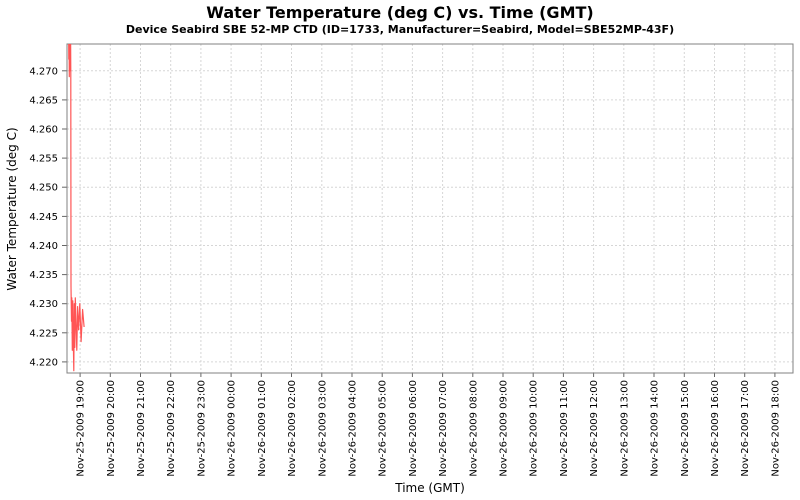 Image resolution: width=800 pixels, height=500 pixels. I want to click on x-tick-label: Nov-26-2009 00:00, so click(232, 428).